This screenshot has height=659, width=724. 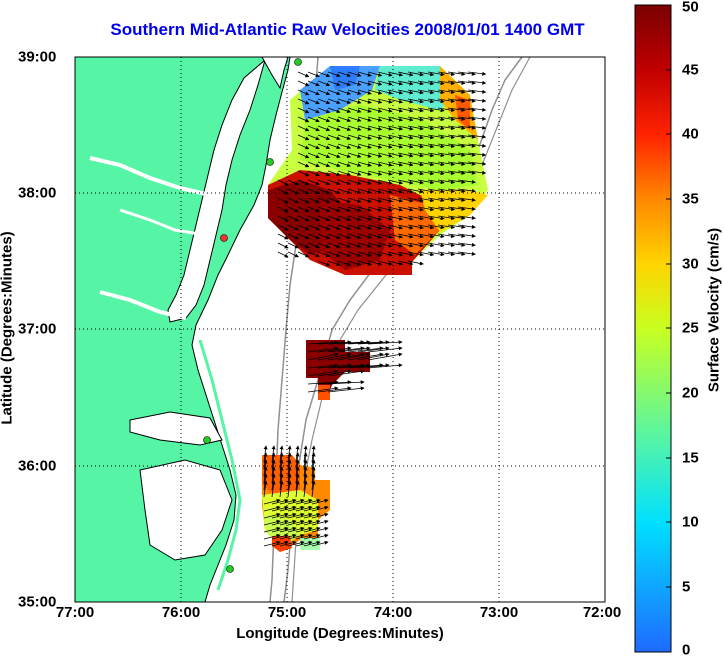 I want to click on colorbar-tick-label: 5, so click(x=686, y=587).